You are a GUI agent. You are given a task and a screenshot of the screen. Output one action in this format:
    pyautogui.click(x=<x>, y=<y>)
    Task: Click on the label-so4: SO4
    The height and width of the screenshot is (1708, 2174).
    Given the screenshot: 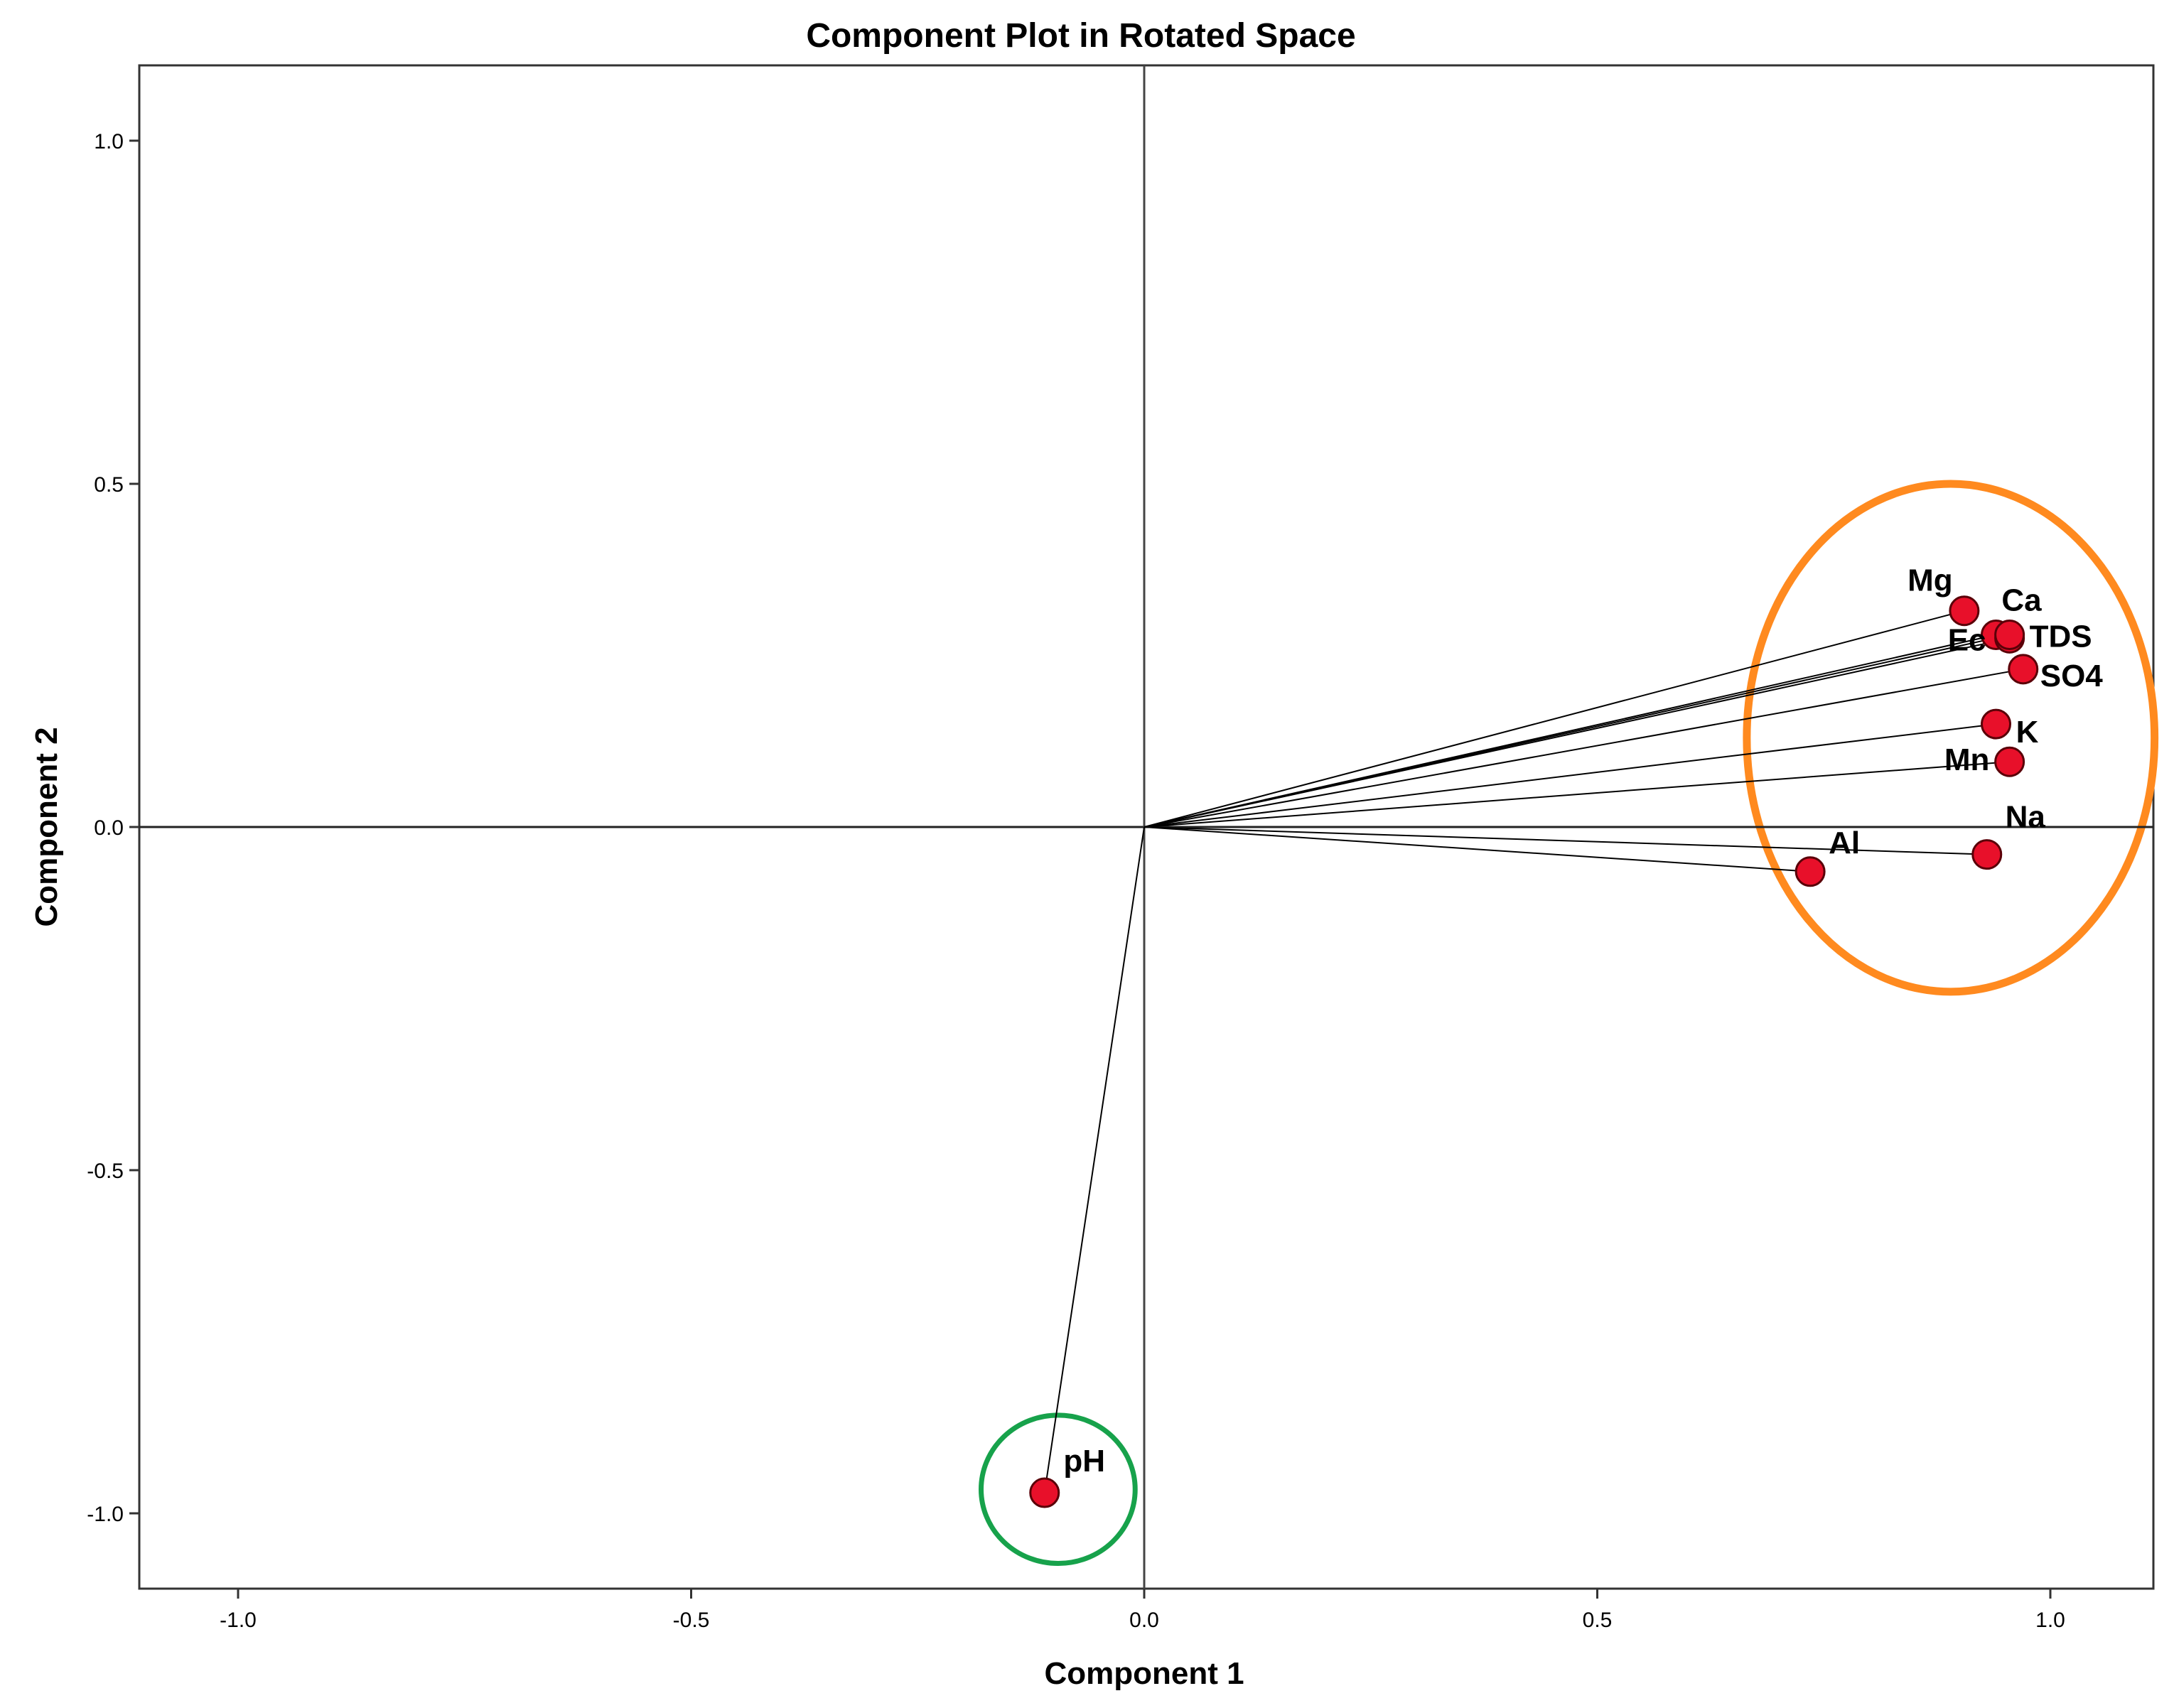 What is the action you would take?
    pyautogui.click(x=2072, y=676)
    